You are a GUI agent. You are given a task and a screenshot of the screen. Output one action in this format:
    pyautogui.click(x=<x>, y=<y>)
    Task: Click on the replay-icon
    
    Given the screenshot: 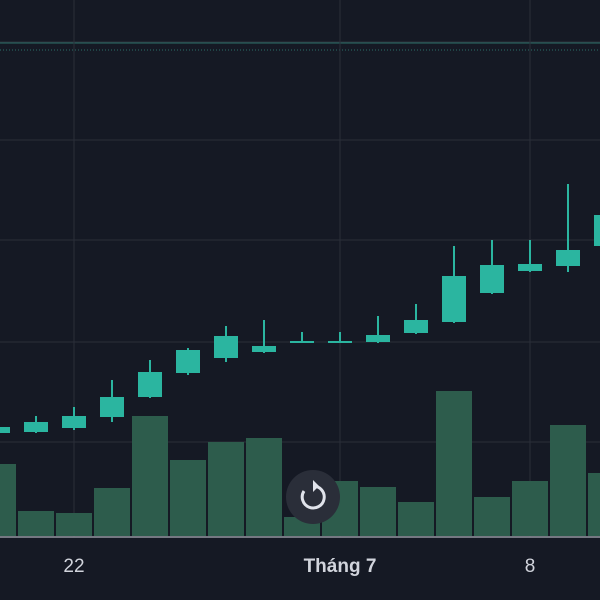 What is the action you would take?
    pyautogui.click(x=313, y=497)
    